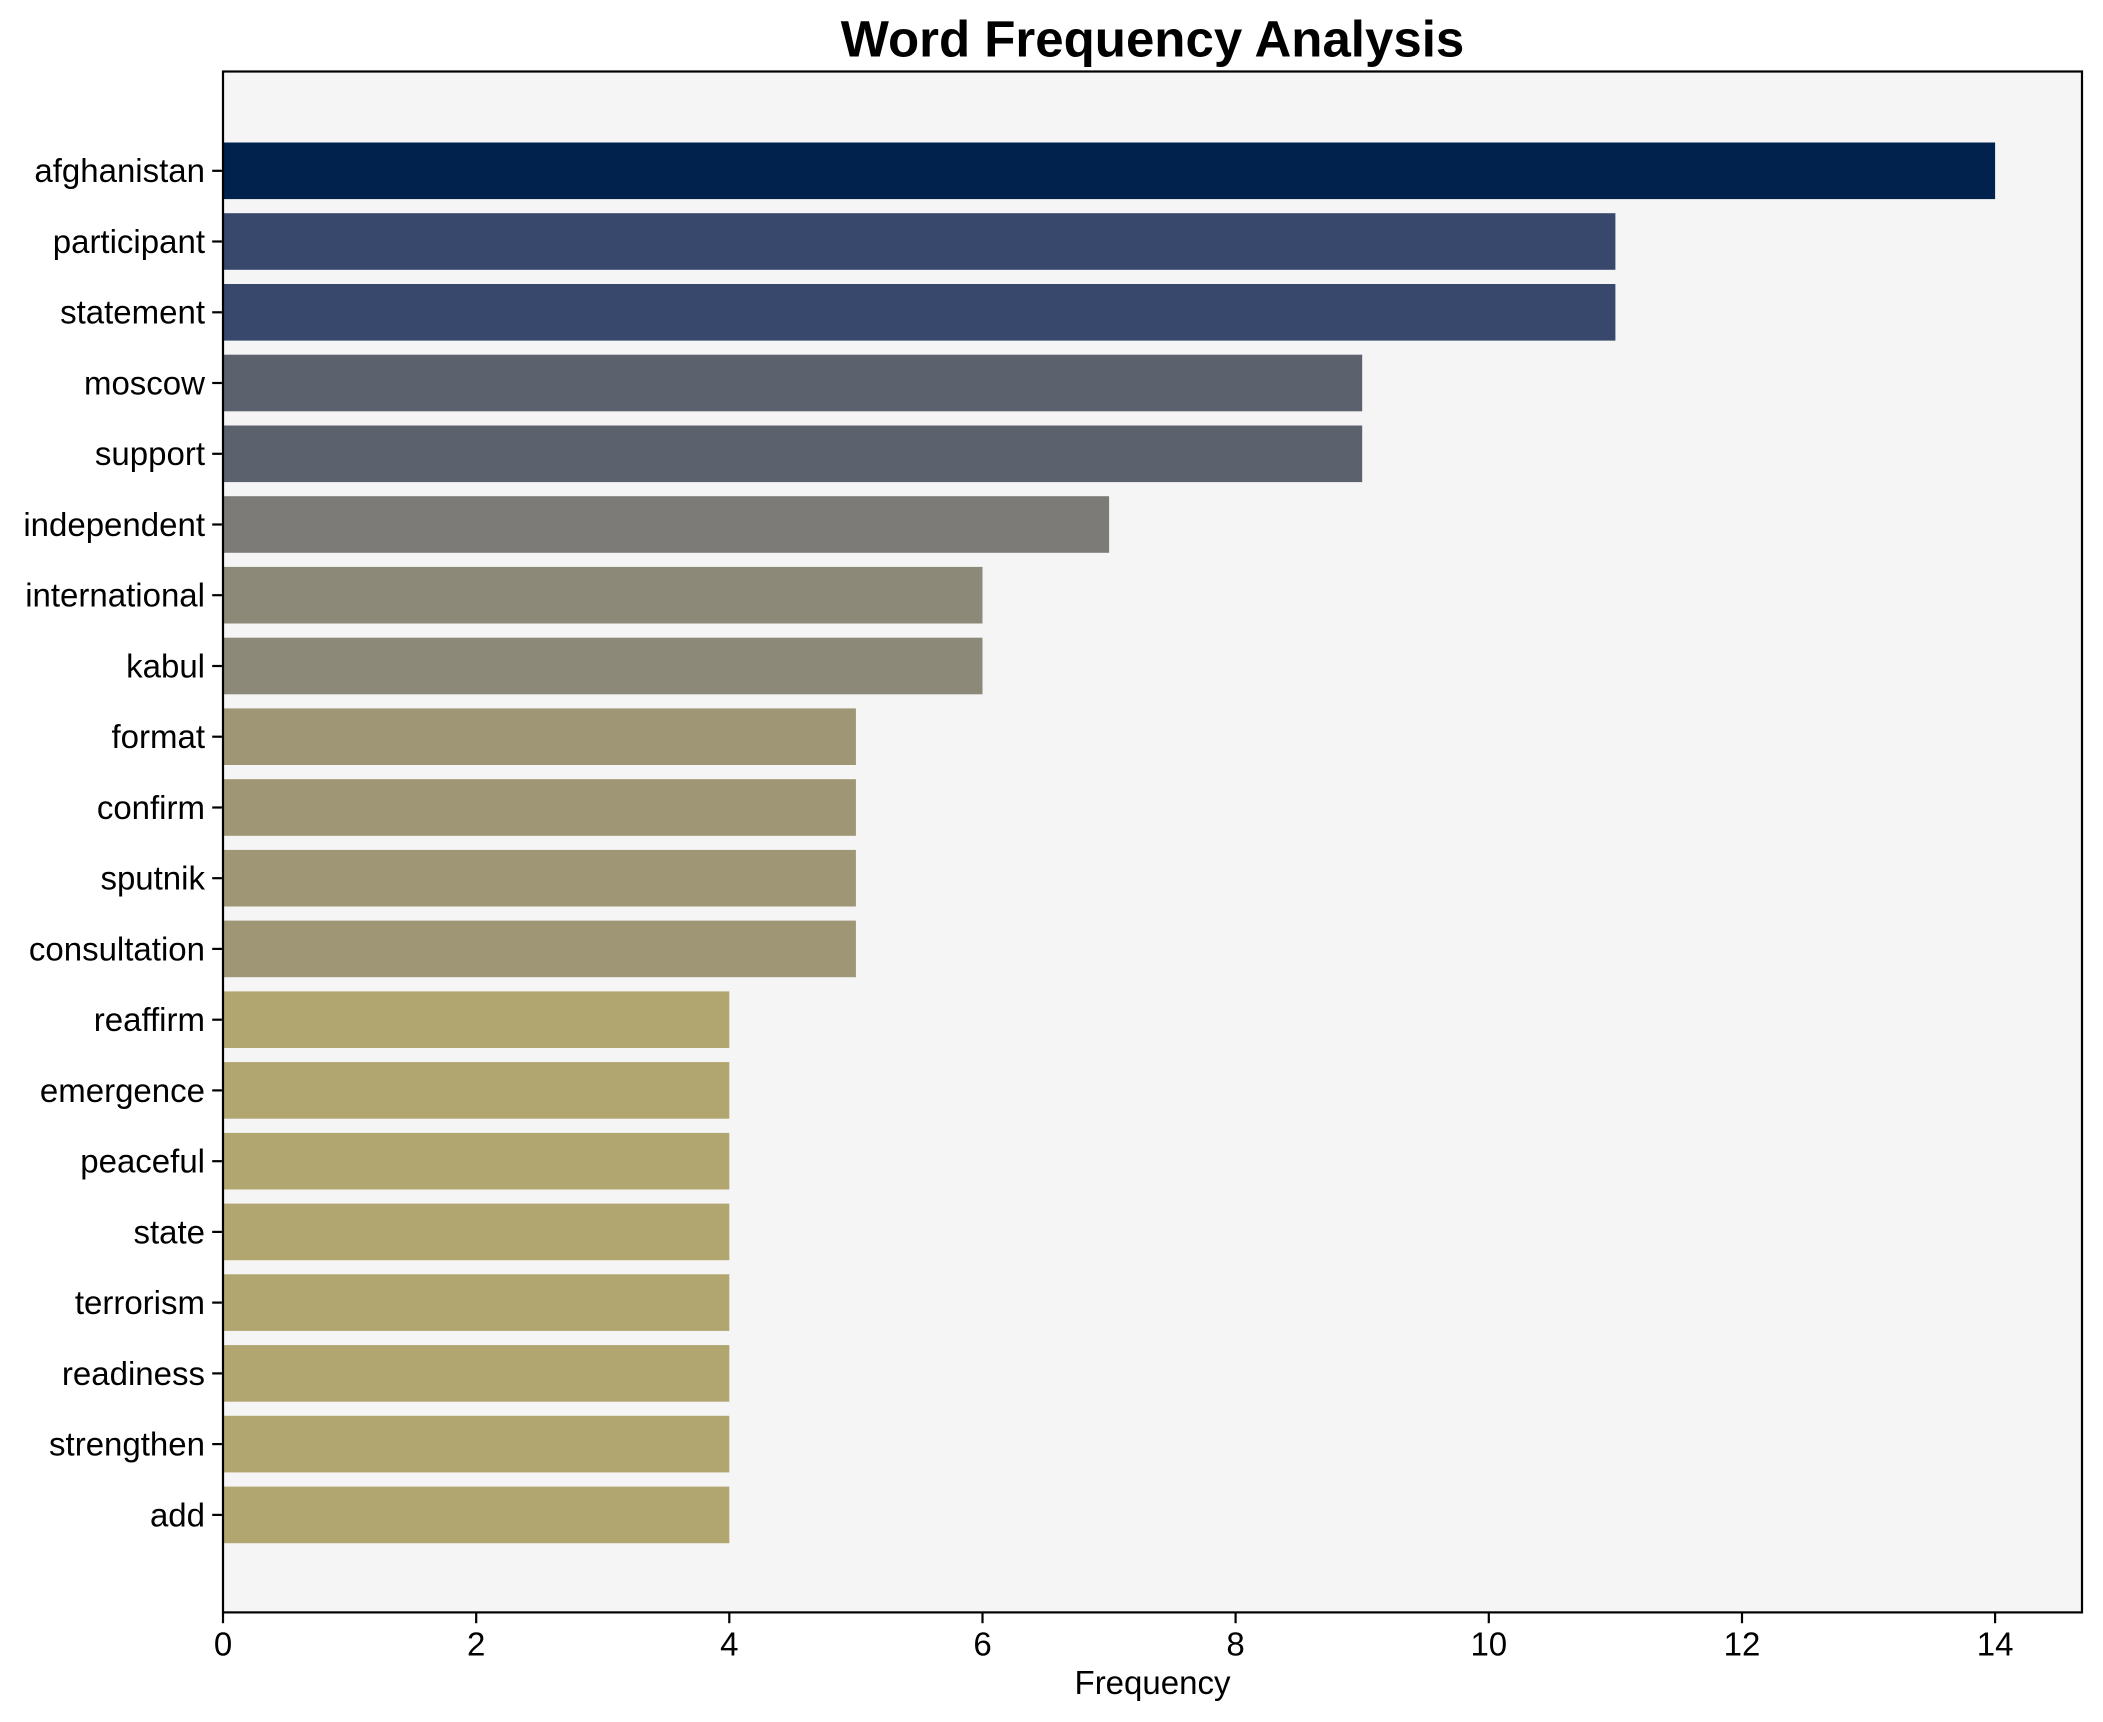 This screenshot has height=1722, width=2103. I want to click on svg-text: 10, so click(1488, 1644).